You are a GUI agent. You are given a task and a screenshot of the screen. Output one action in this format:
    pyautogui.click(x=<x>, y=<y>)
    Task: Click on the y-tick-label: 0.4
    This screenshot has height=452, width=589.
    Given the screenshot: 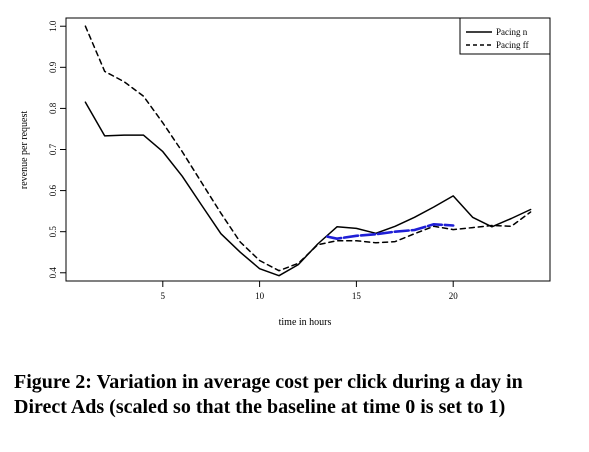 What is the action you would take?
    pyautogui.click(x=53, y=273)
    